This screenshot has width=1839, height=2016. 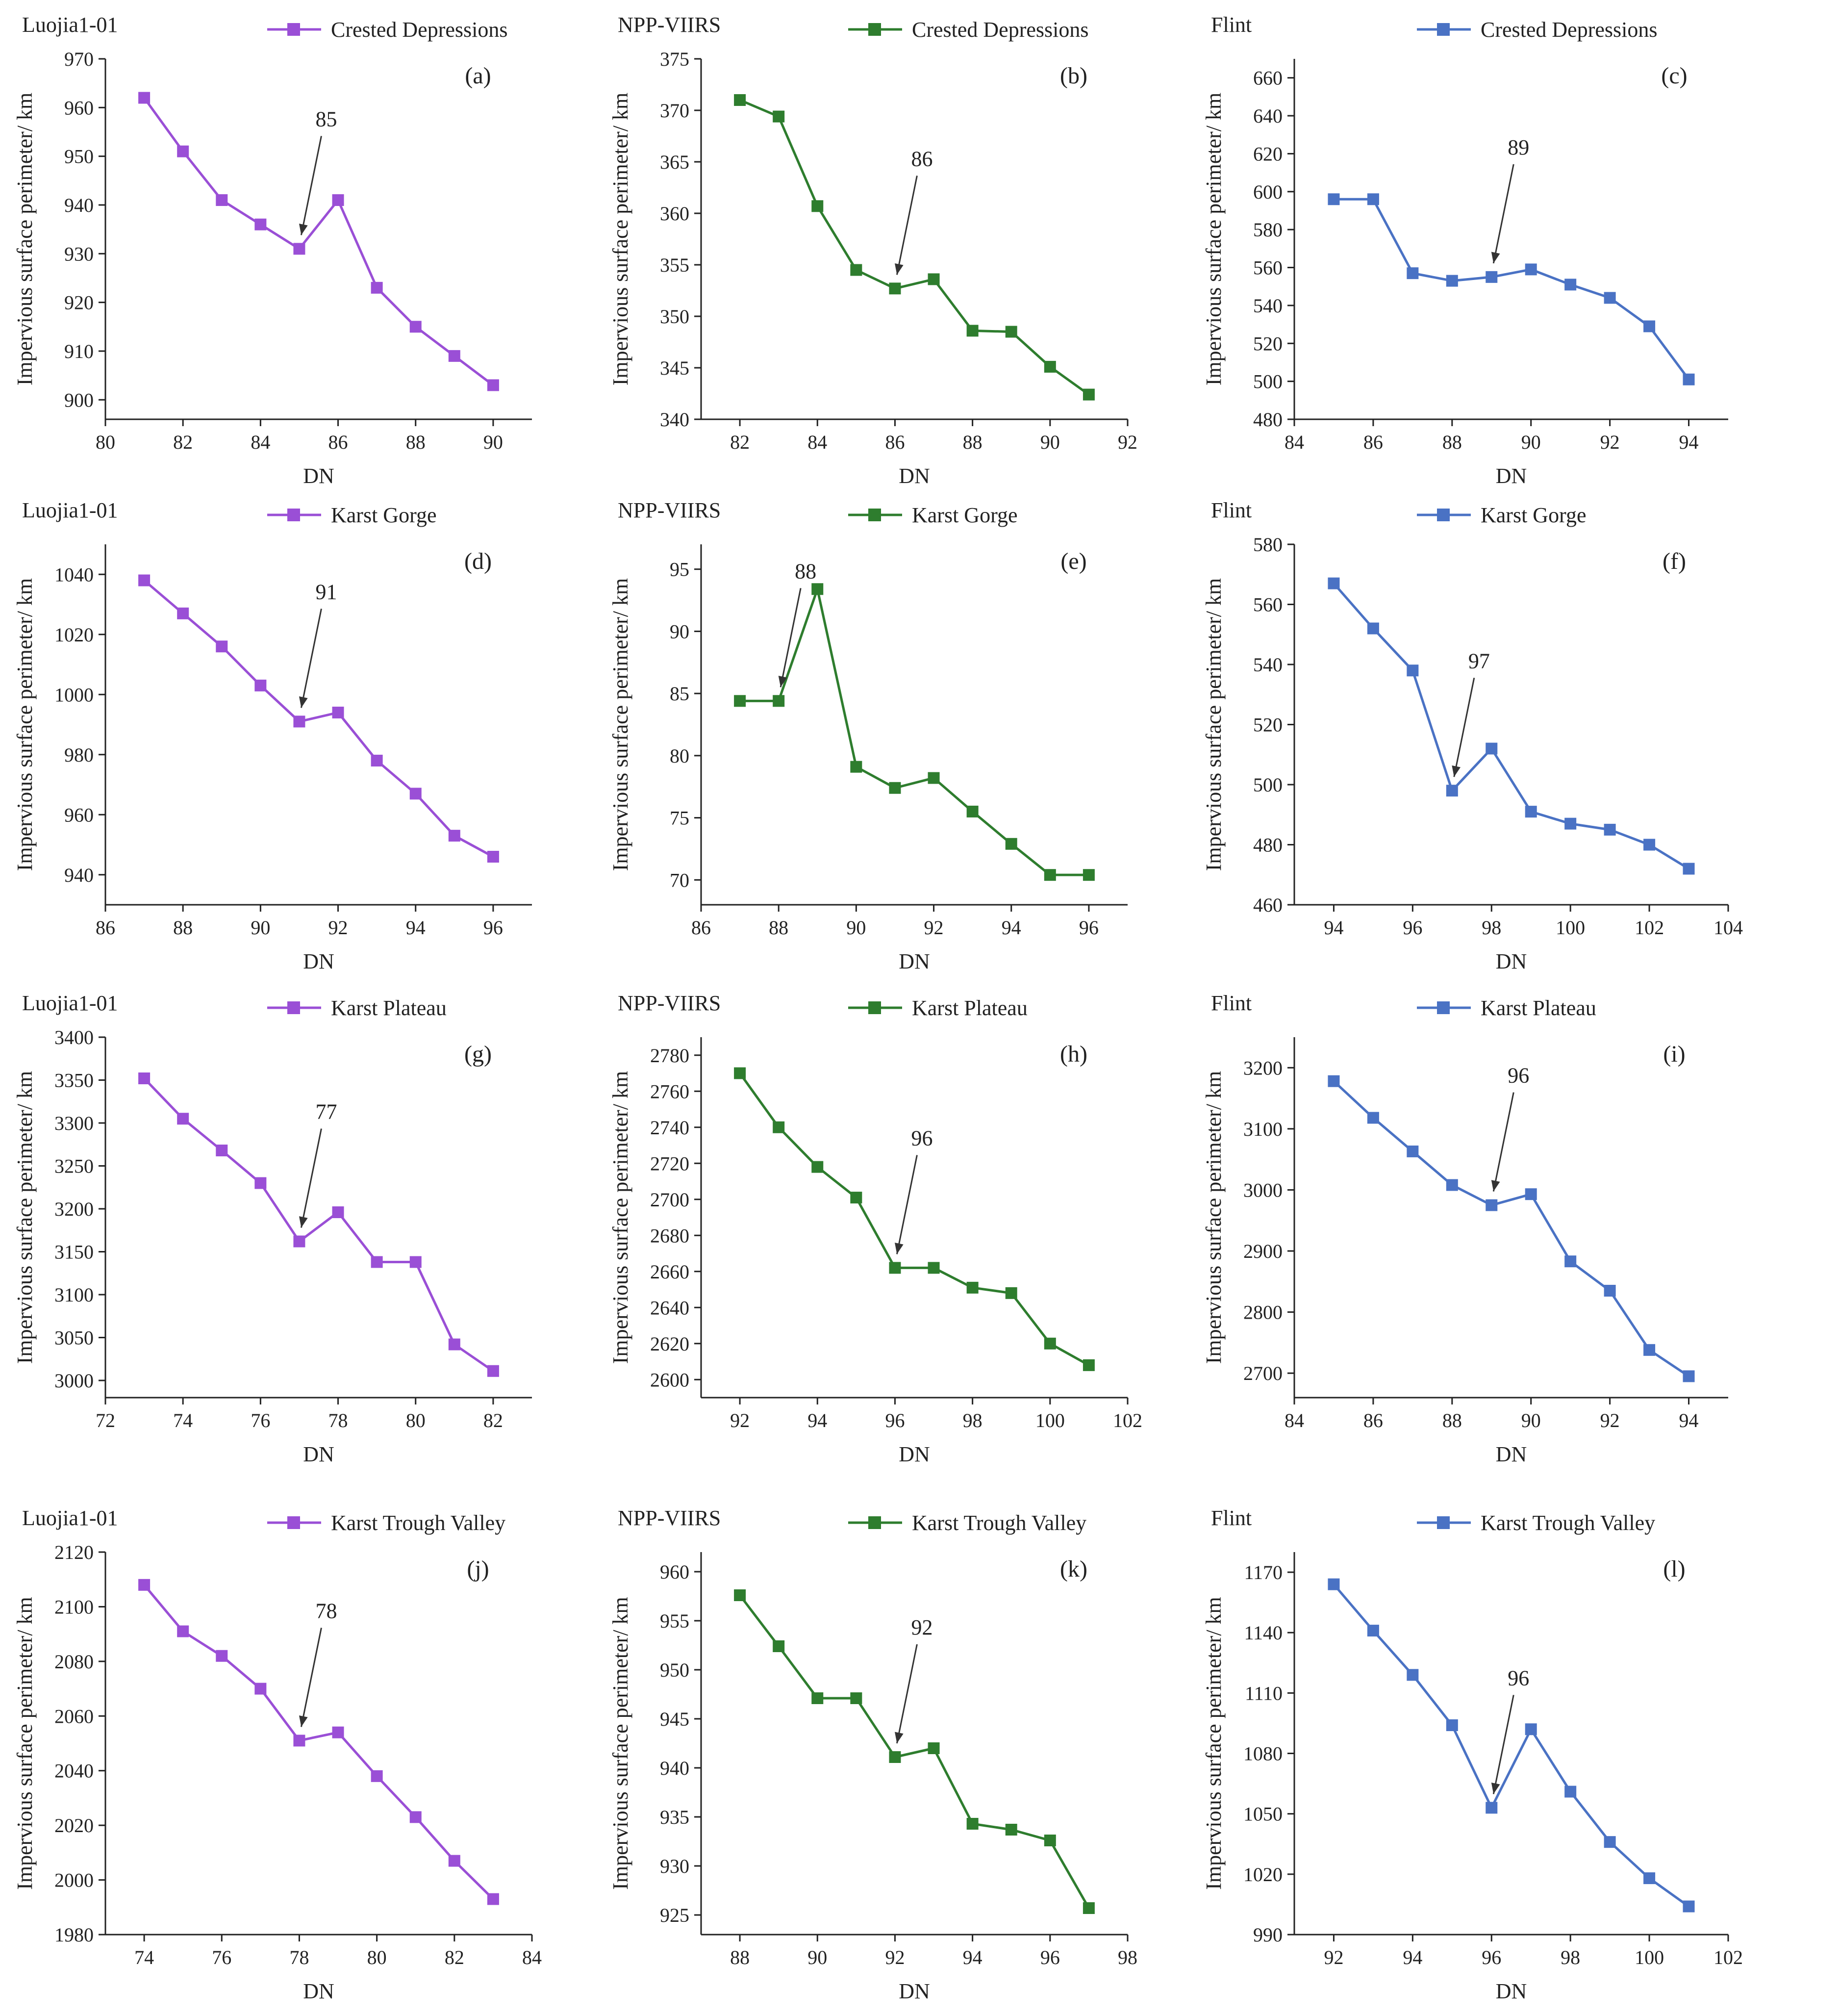 I want to click on x-tick-label: 78, so click(x=299, y=1957).